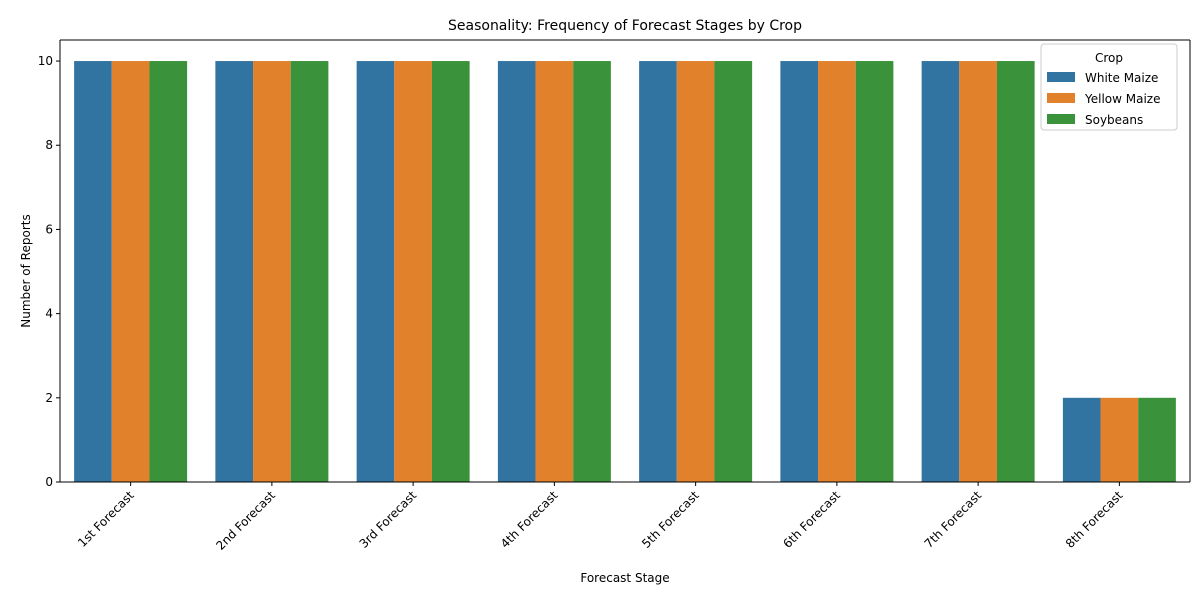 Image resolution: width=1200 pixels, height=600 pixels. Describe the element at coordinates (26, 270) in the screenshot. I see `y-axis-title: Number of Reports` at that location.